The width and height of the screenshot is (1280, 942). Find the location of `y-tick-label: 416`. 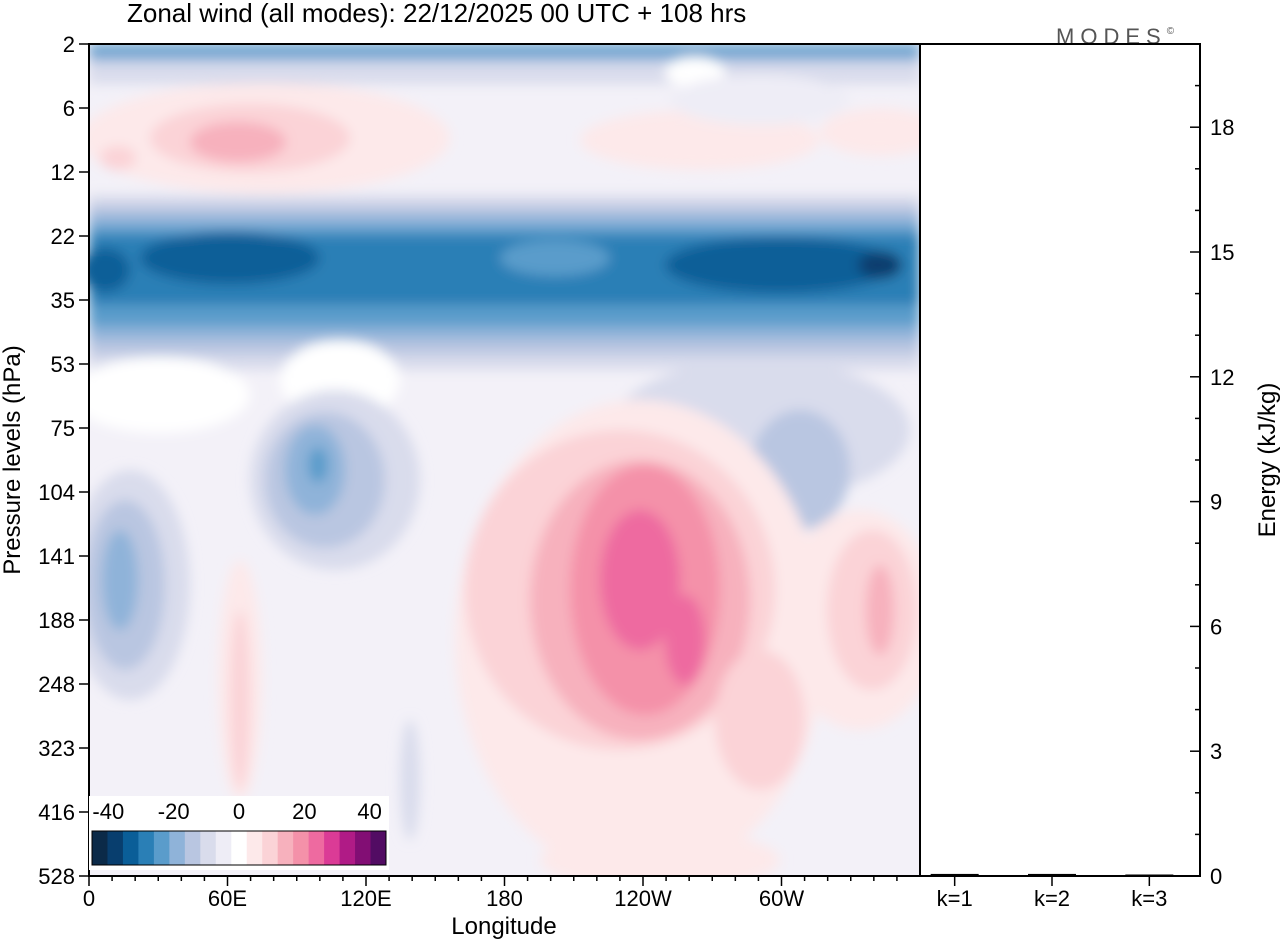

y-tick-label: 416 is located at coordinates (56, 812).